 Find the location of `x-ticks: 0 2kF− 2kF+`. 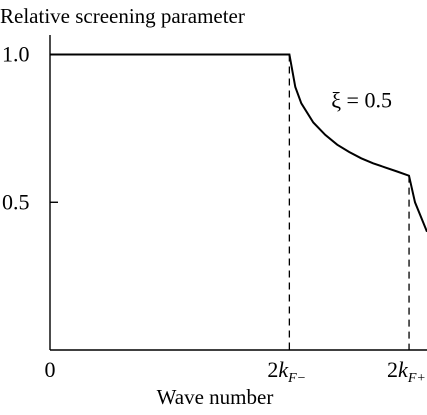

x-ticks: 0 2kF− 2kF+ is located at coordinates (235, 371).